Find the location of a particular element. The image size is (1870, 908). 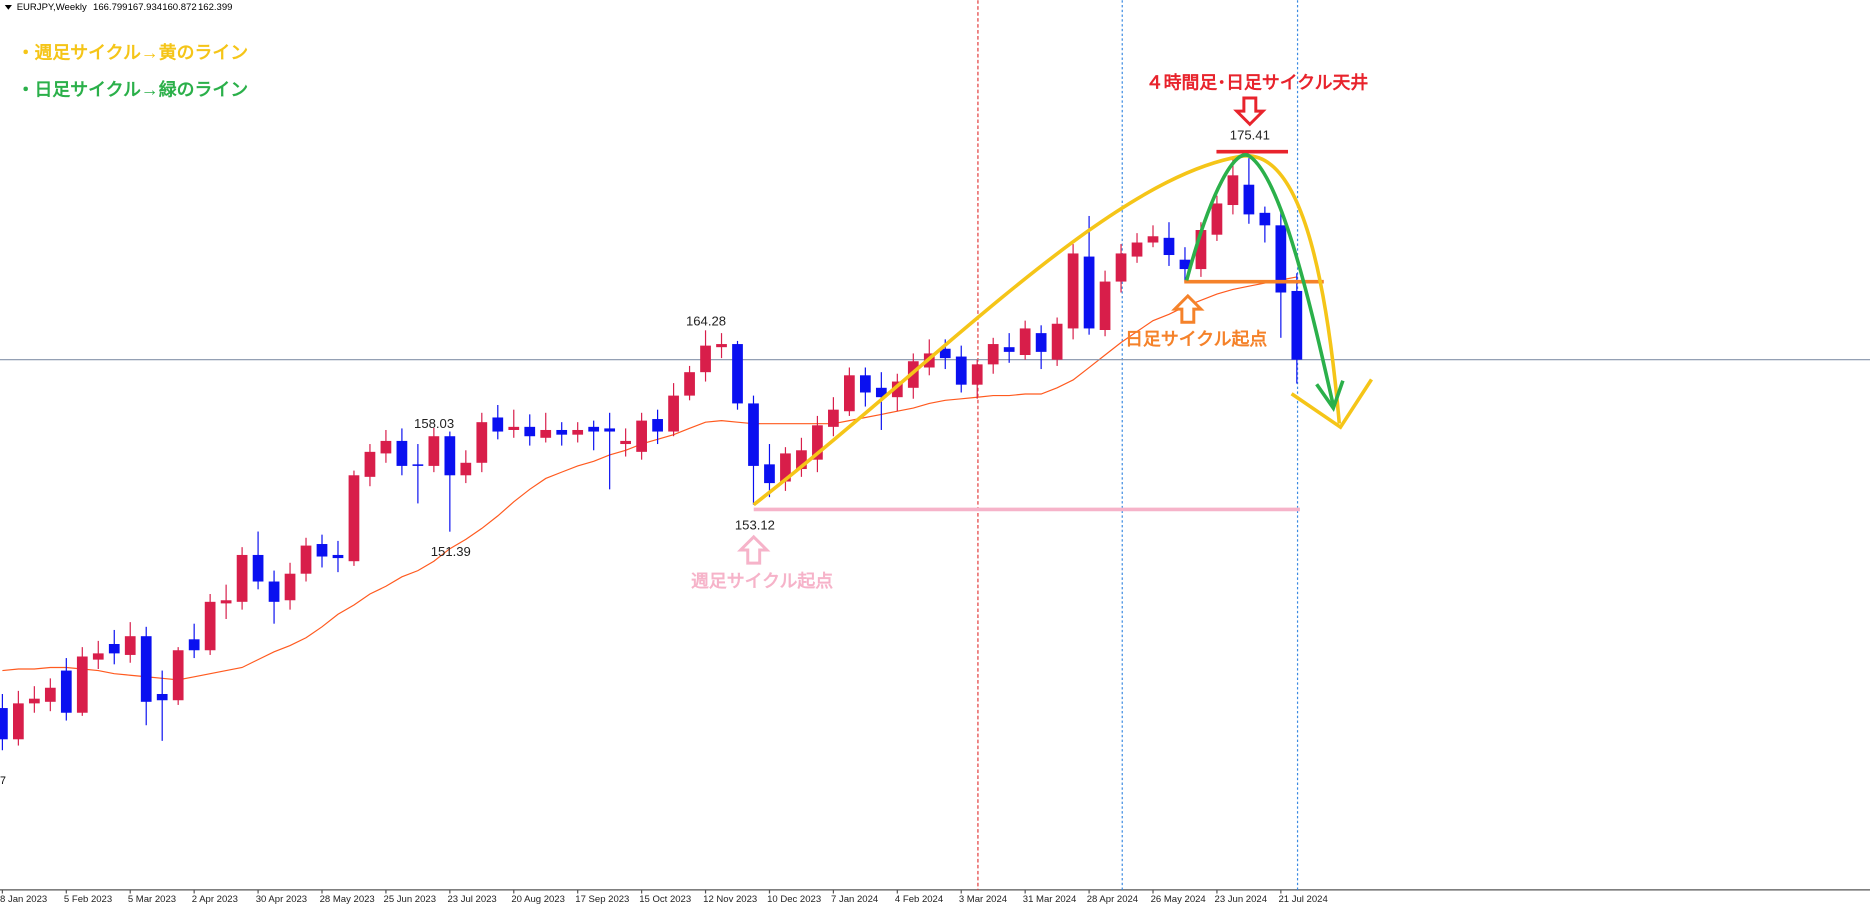

legend-note: ・日足サイクル→緑のライン is located at coordinates (132, 89).